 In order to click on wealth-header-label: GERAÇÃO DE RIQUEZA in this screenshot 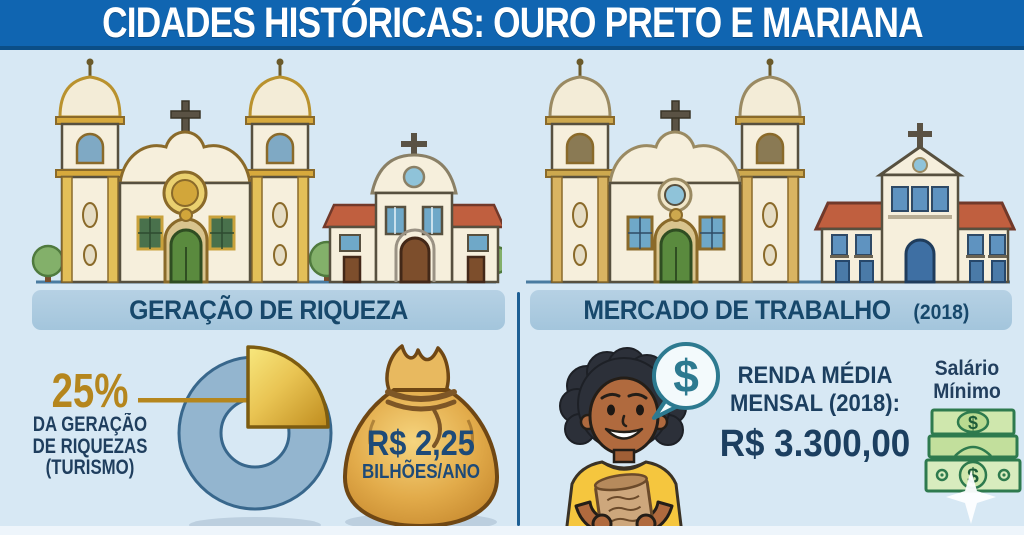, I will do `click(268, 309)`.